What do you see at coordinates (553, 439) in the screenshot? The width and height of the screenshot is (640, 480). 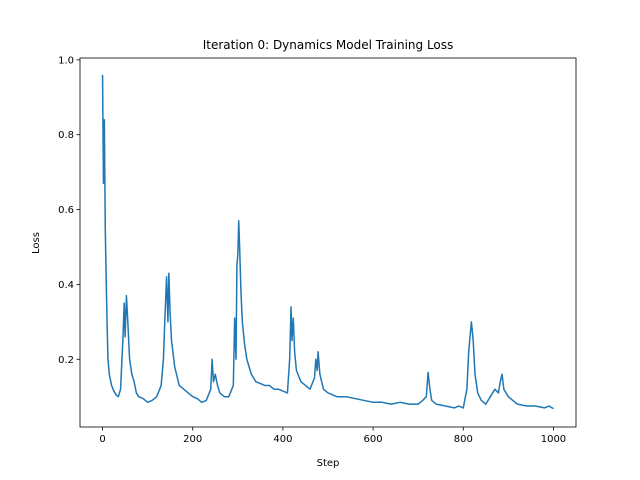 I see `x-tick-label: 1000` at bounding box center [553, 439].